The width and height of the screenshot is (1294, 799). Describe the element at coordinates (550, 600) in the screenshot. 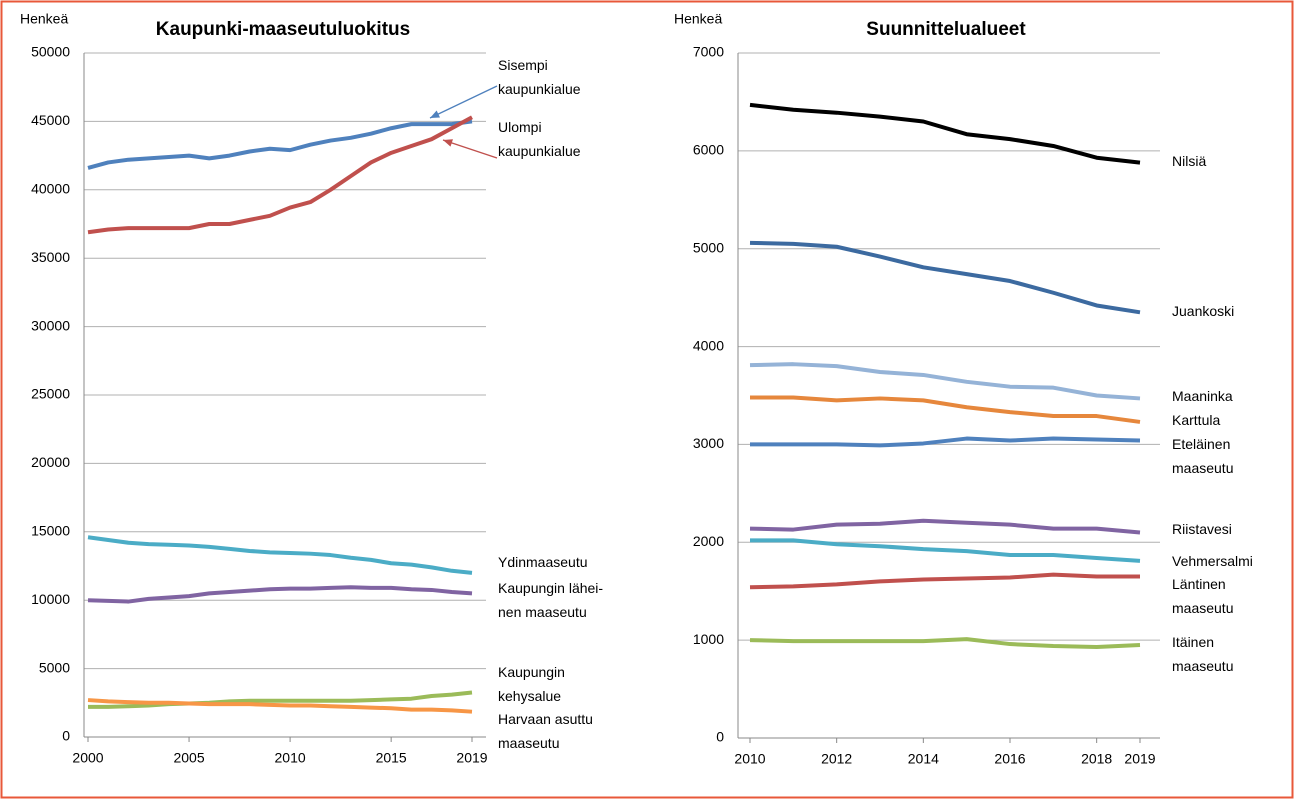

I see `series-label: Kaupungin lähei-nen maaseutu` at that location.